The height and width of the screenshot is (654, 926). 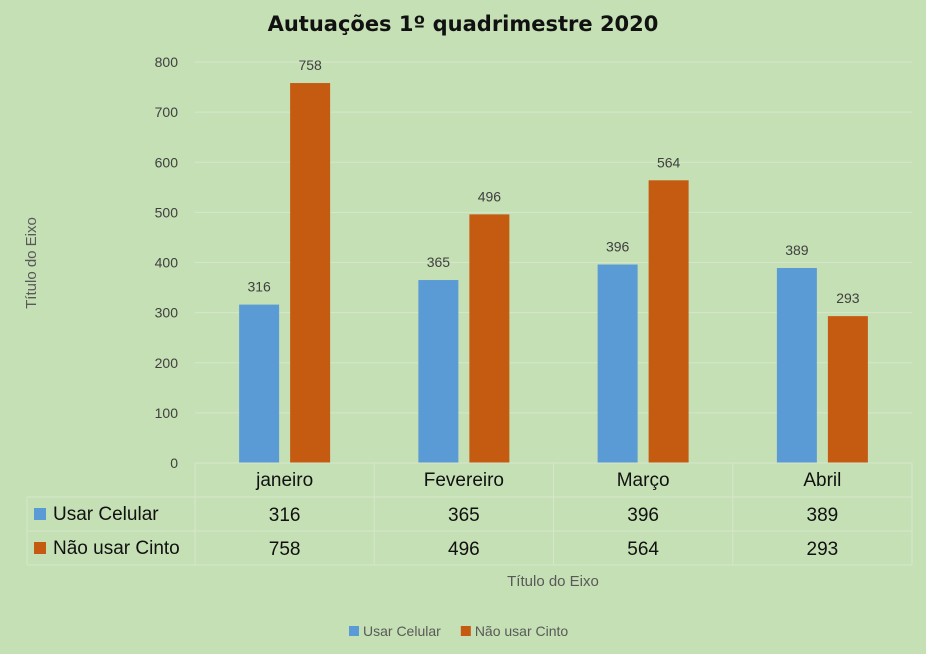 I want to click on x-axis-title: Título do Eixo, so click(x=553, y=581).